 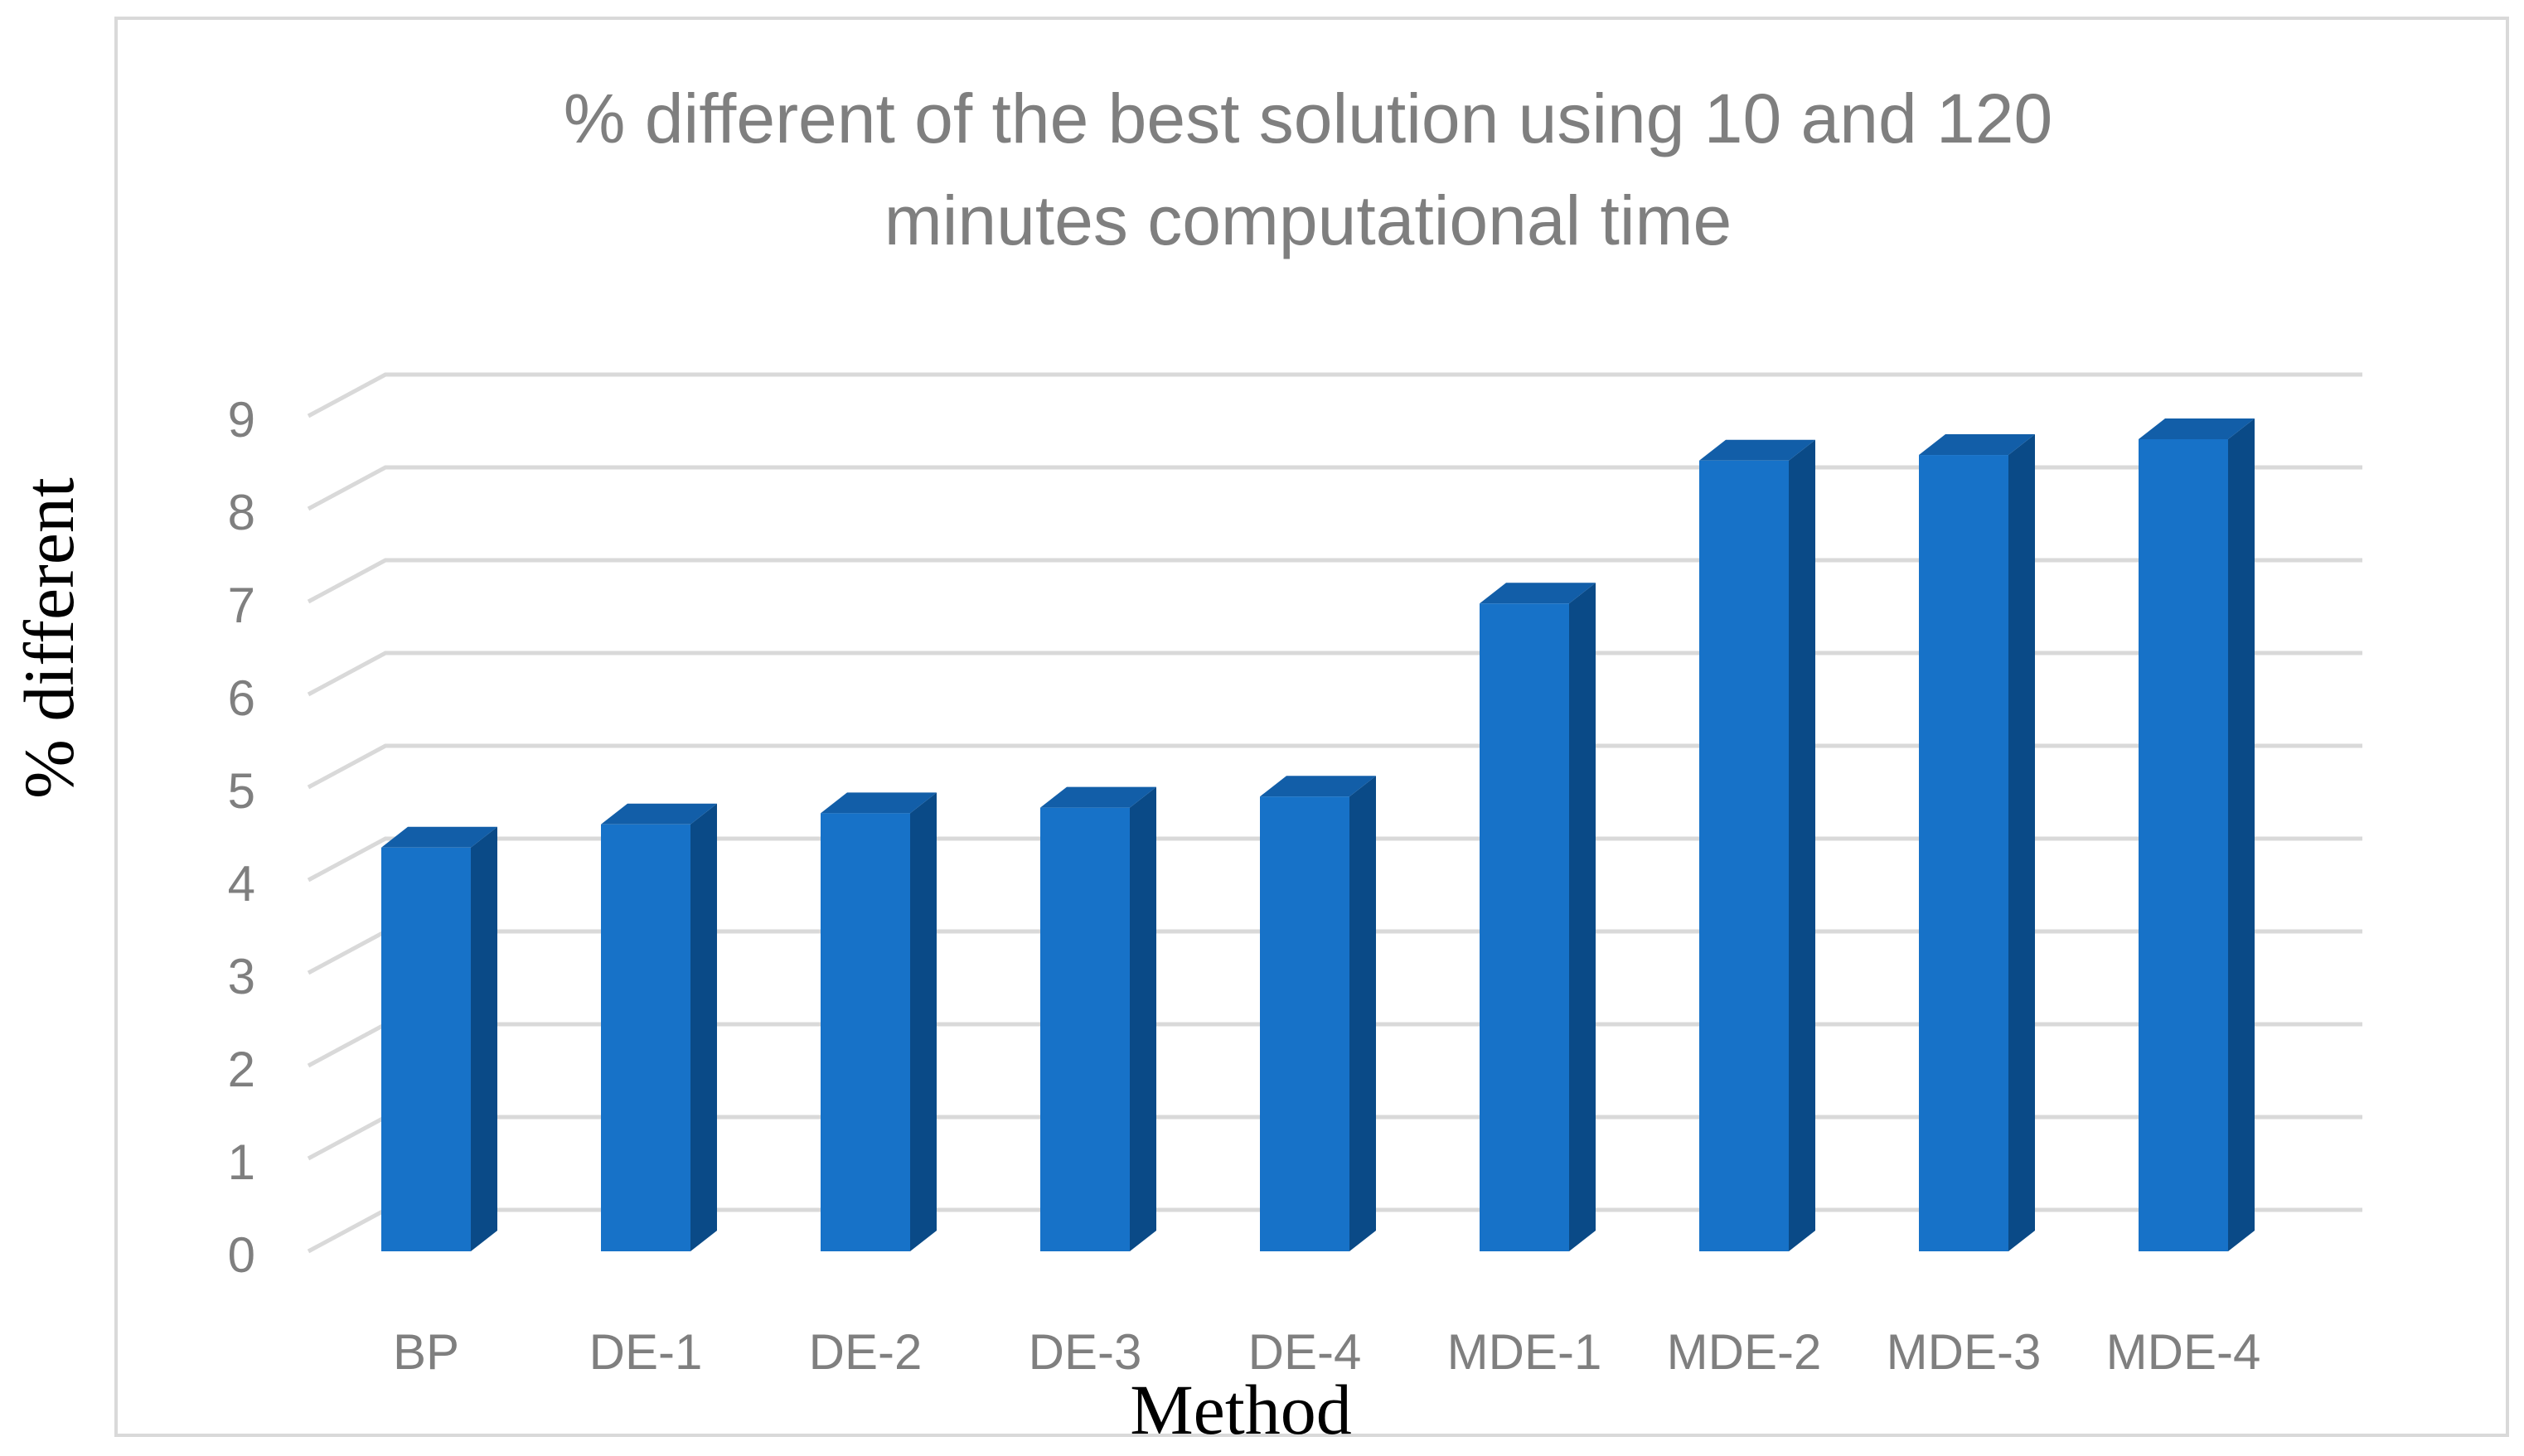 I want to click on x-tick-label: MDE-1, so click(x=1524, y=1352).